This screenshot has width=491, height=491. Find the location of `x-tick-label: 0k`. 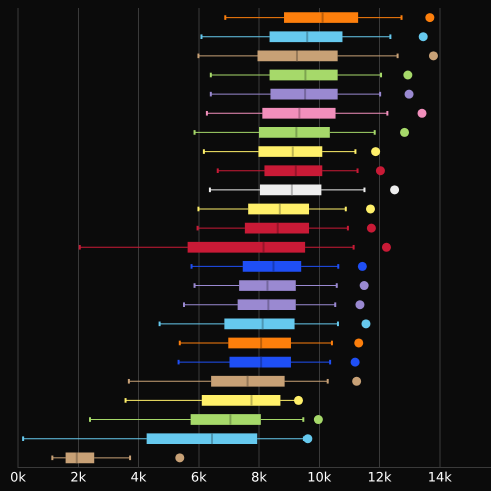

x-tick-label: 0k is located at coordinates (18, 478).